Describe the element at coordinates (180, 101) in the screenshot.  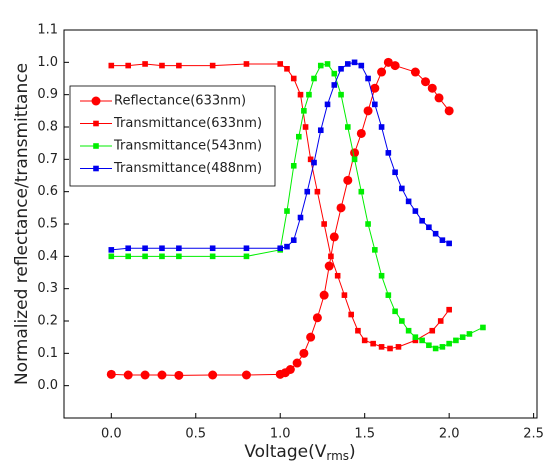
I see `legend-label: Reflectance(633nm)` at that location.